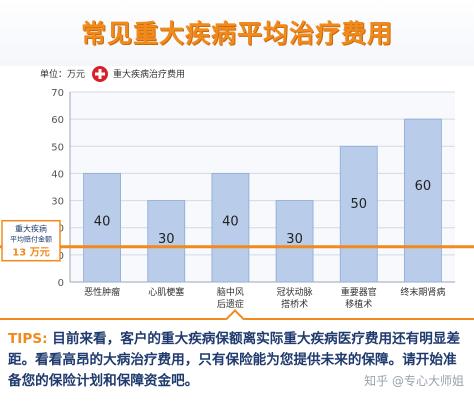  Describe the element at coordinates (166, 292) in the screenshot. I see `x-tick-label: 心肌梗塞` at that location.